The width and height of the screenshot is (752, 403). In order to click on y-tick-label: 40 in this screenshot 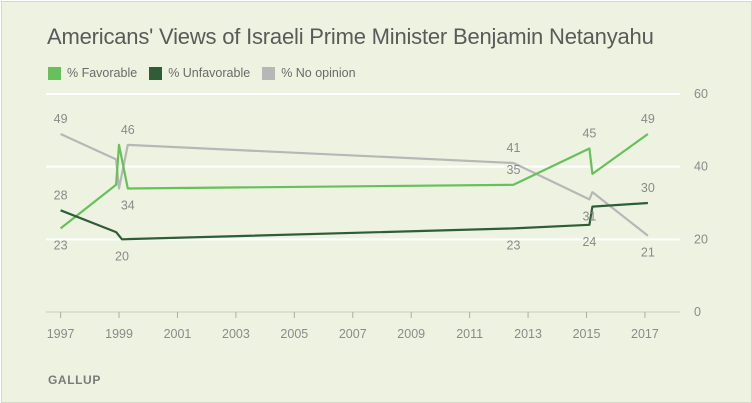, I will do `click(701, 167)`.